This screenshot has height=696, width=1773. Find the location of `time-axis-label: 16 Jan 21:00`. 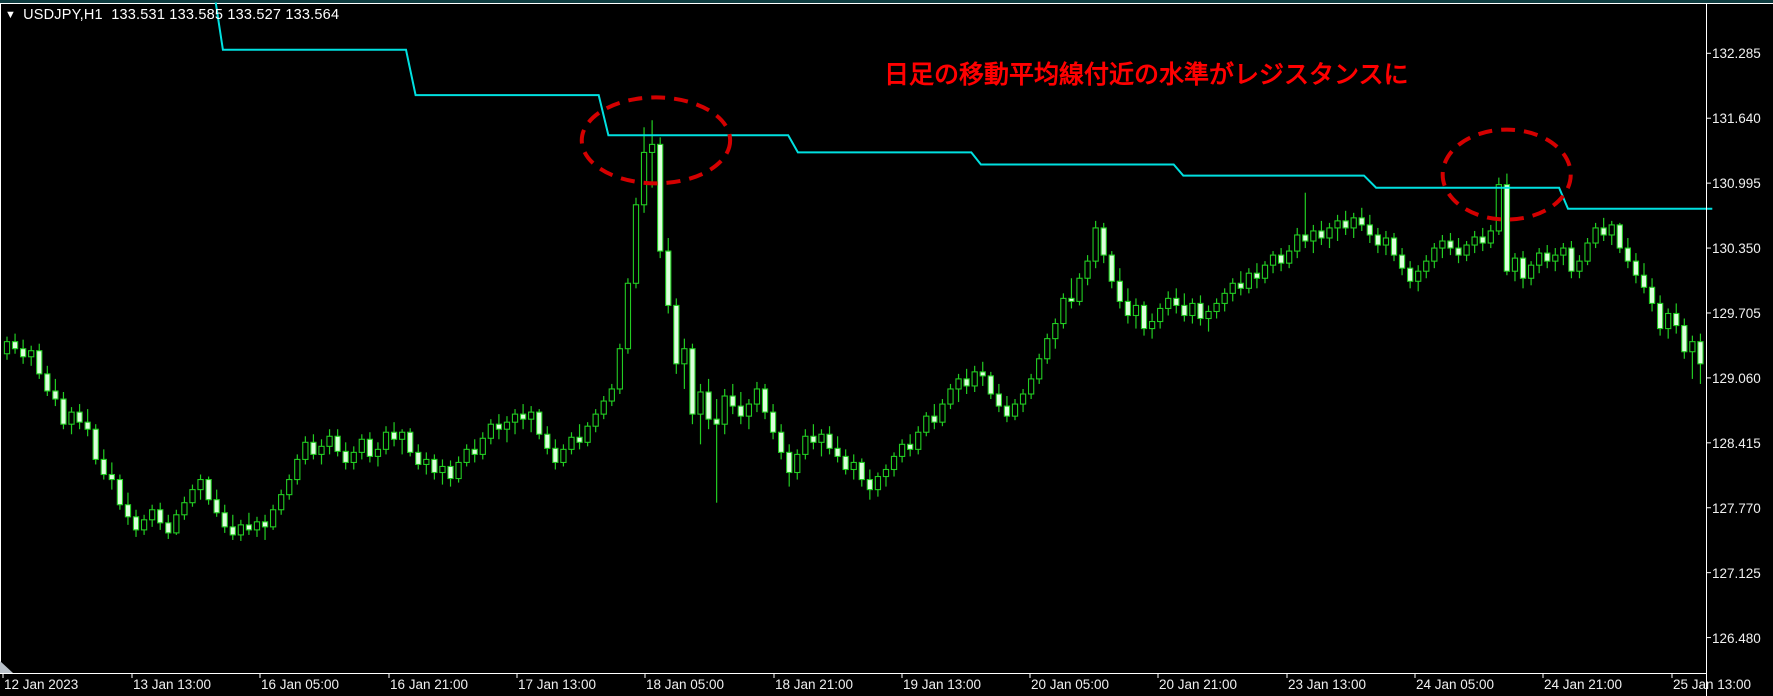

time-axis-label: 16 Jan 21:00 is located at coordinates (429, 684).